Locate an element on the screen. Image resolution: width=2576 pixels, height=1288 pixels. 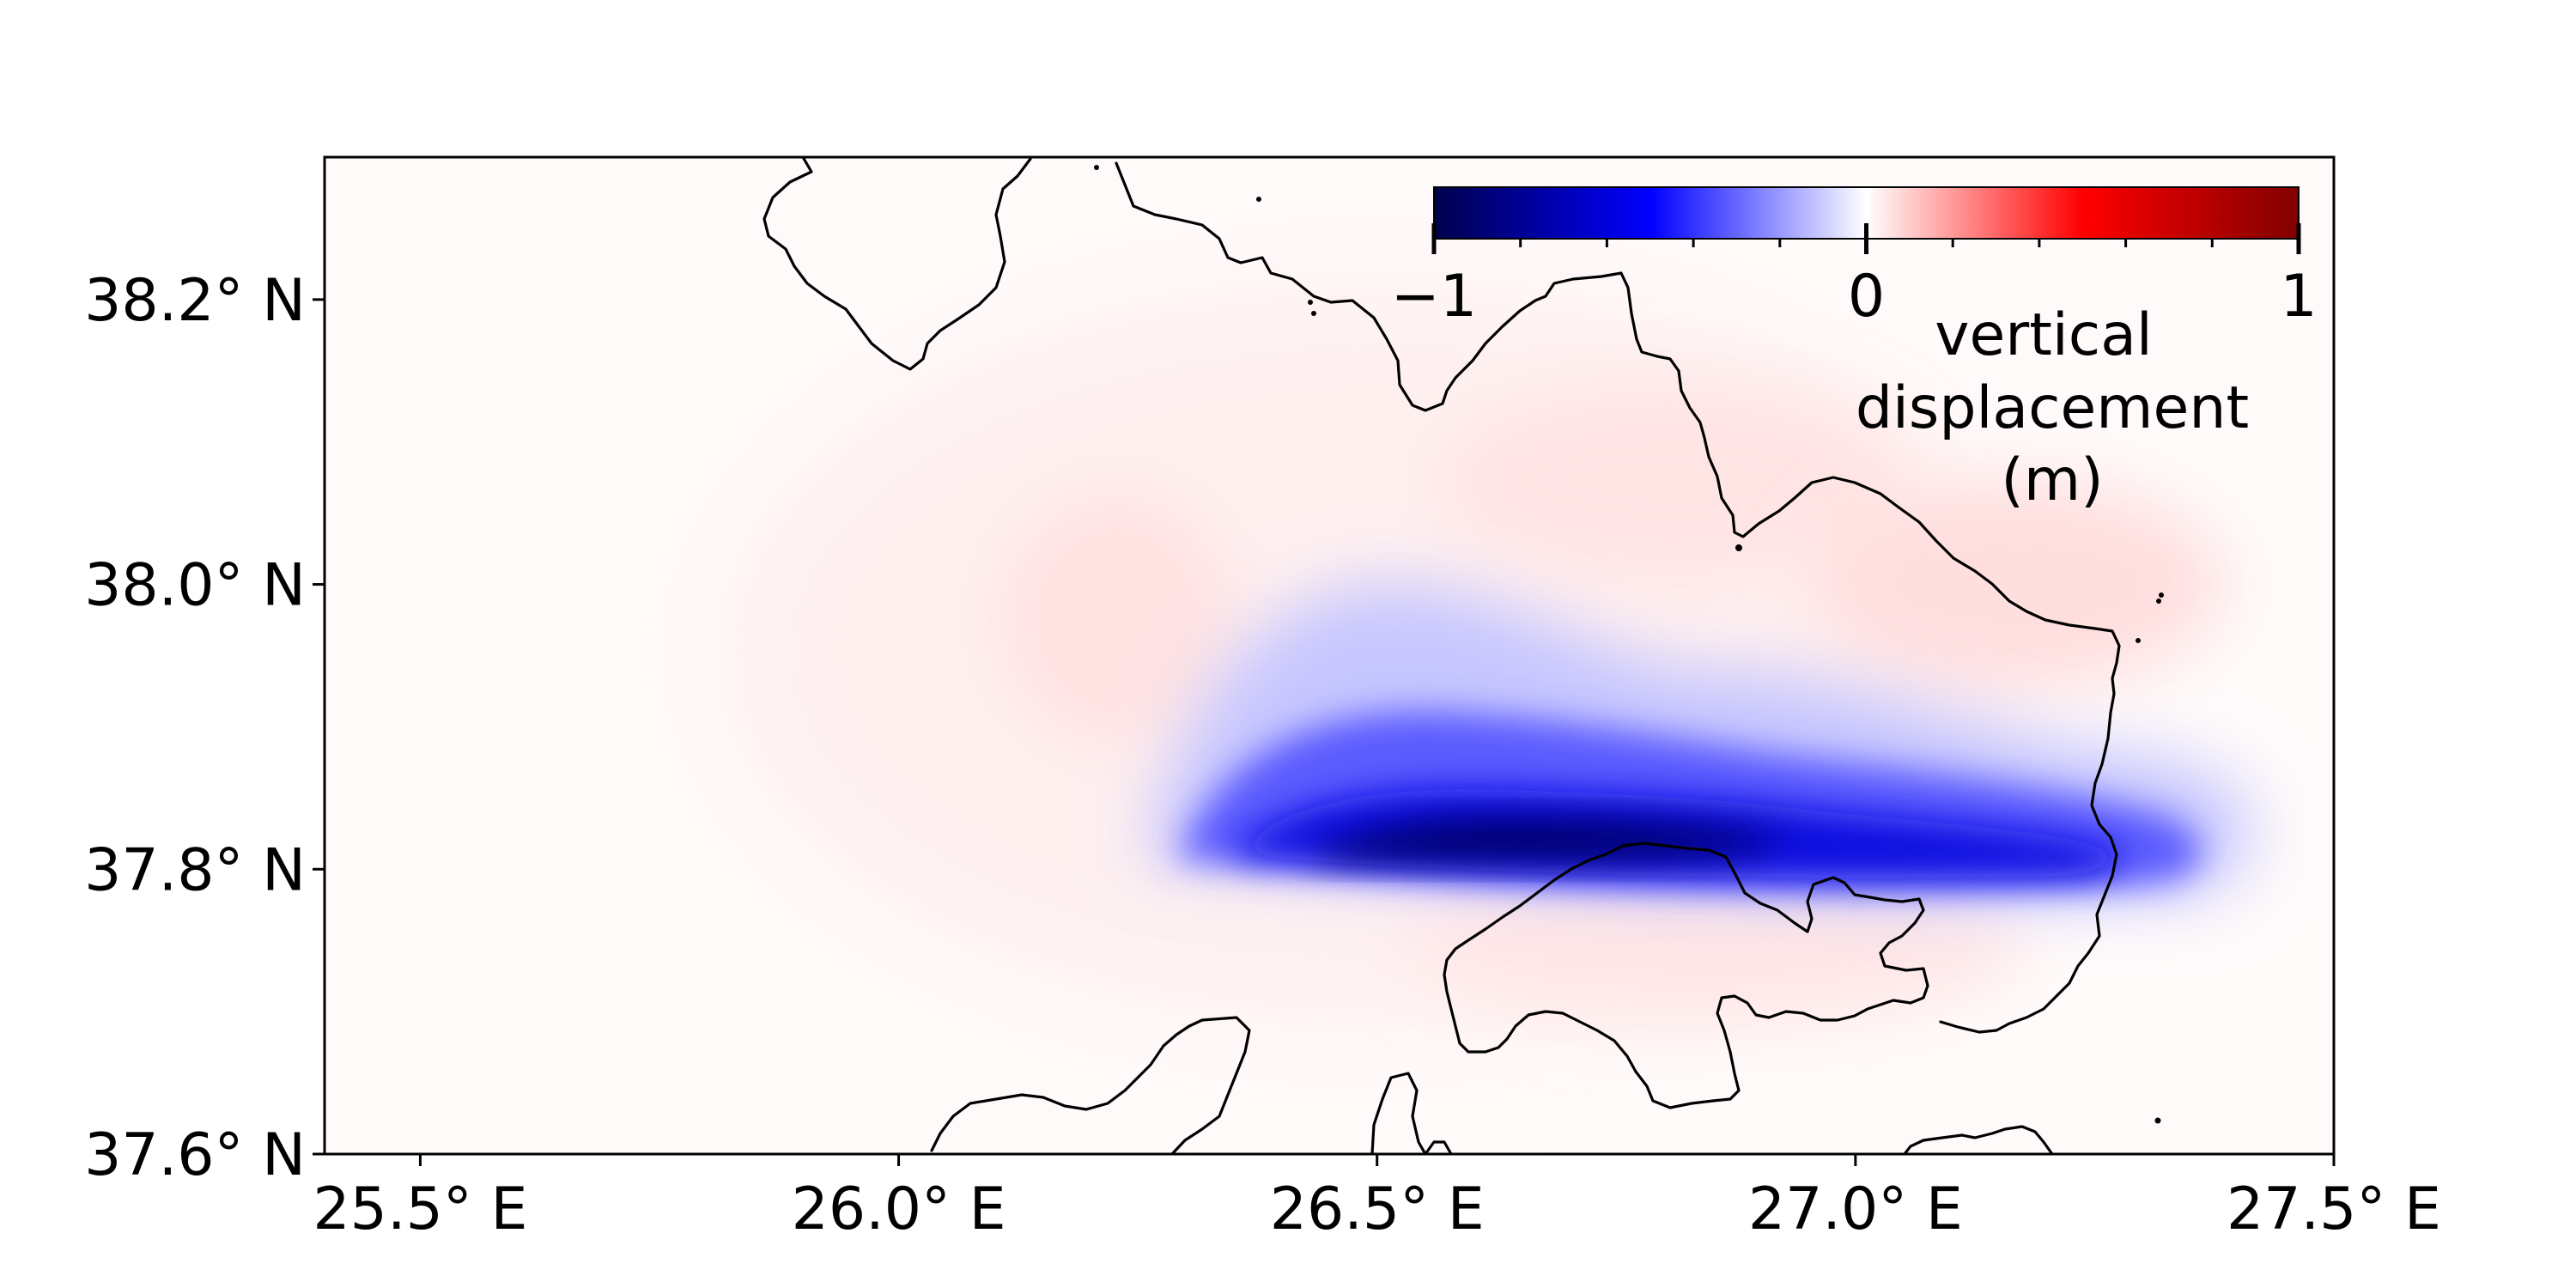
colorbar-tick-label: 0 is located at coordinates (1866, 297).